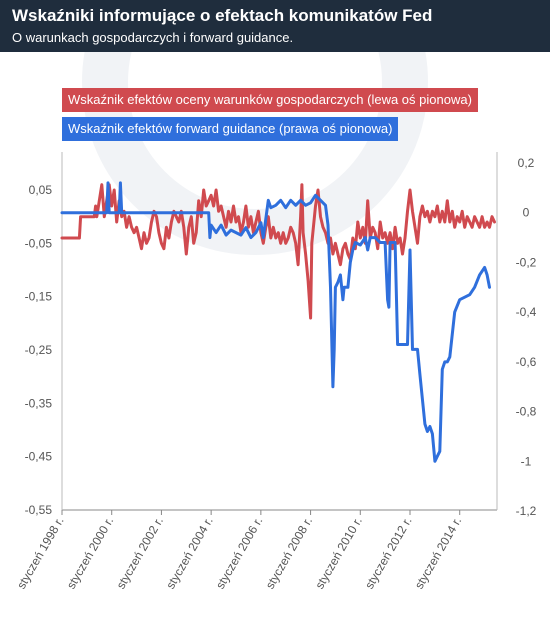 Image resolution: width=550 pixels, height=626 pixels. Describe the element at coordinates (526, 412) in the screenshot. I see `right-tick-label: -0,8` at that location.